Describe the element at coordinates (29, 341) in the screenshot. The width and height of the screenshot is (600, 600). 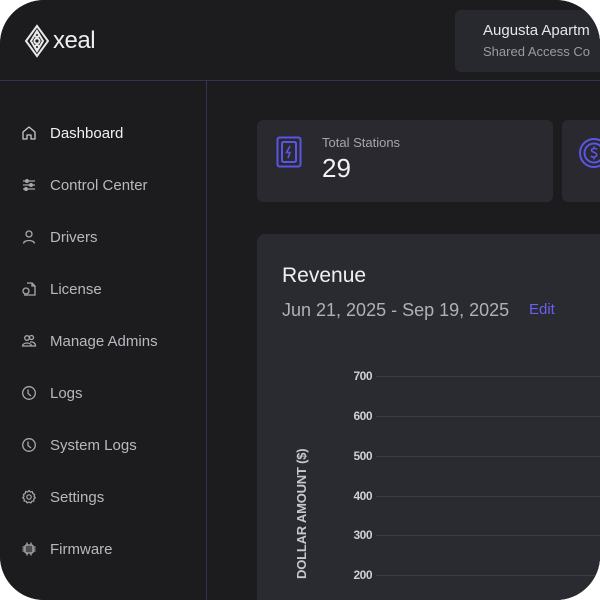
I see `users-icon` at that location.